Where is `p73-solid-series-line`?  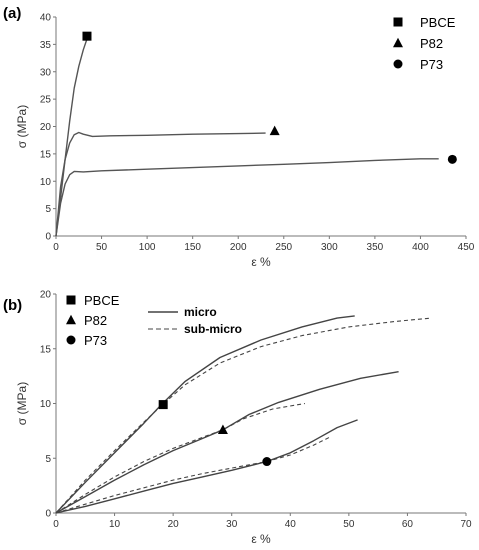
p73-solid-series-line is located at coordinates (206, 466).